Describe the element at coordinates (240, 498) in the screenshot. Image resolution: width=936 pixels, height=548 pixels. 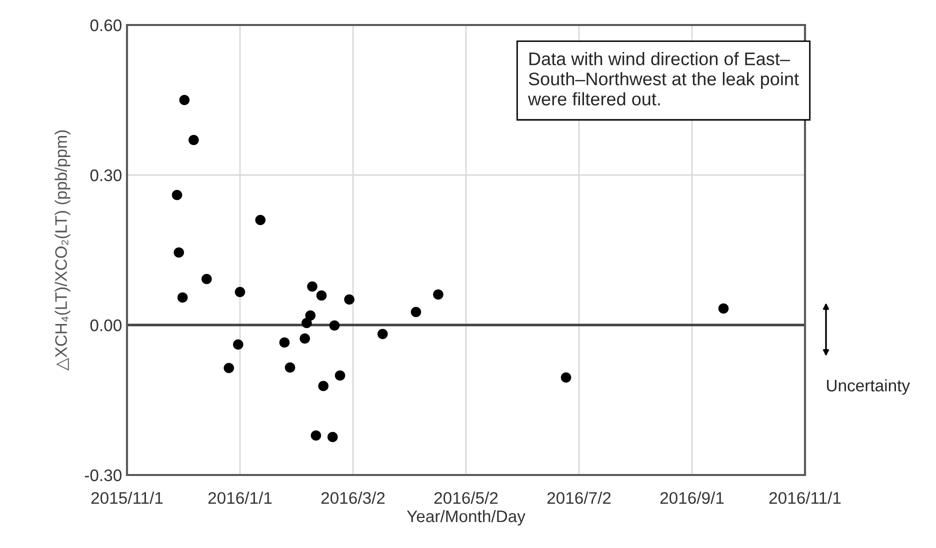
I see `x-tick-label: 2016/1/1` at that location.